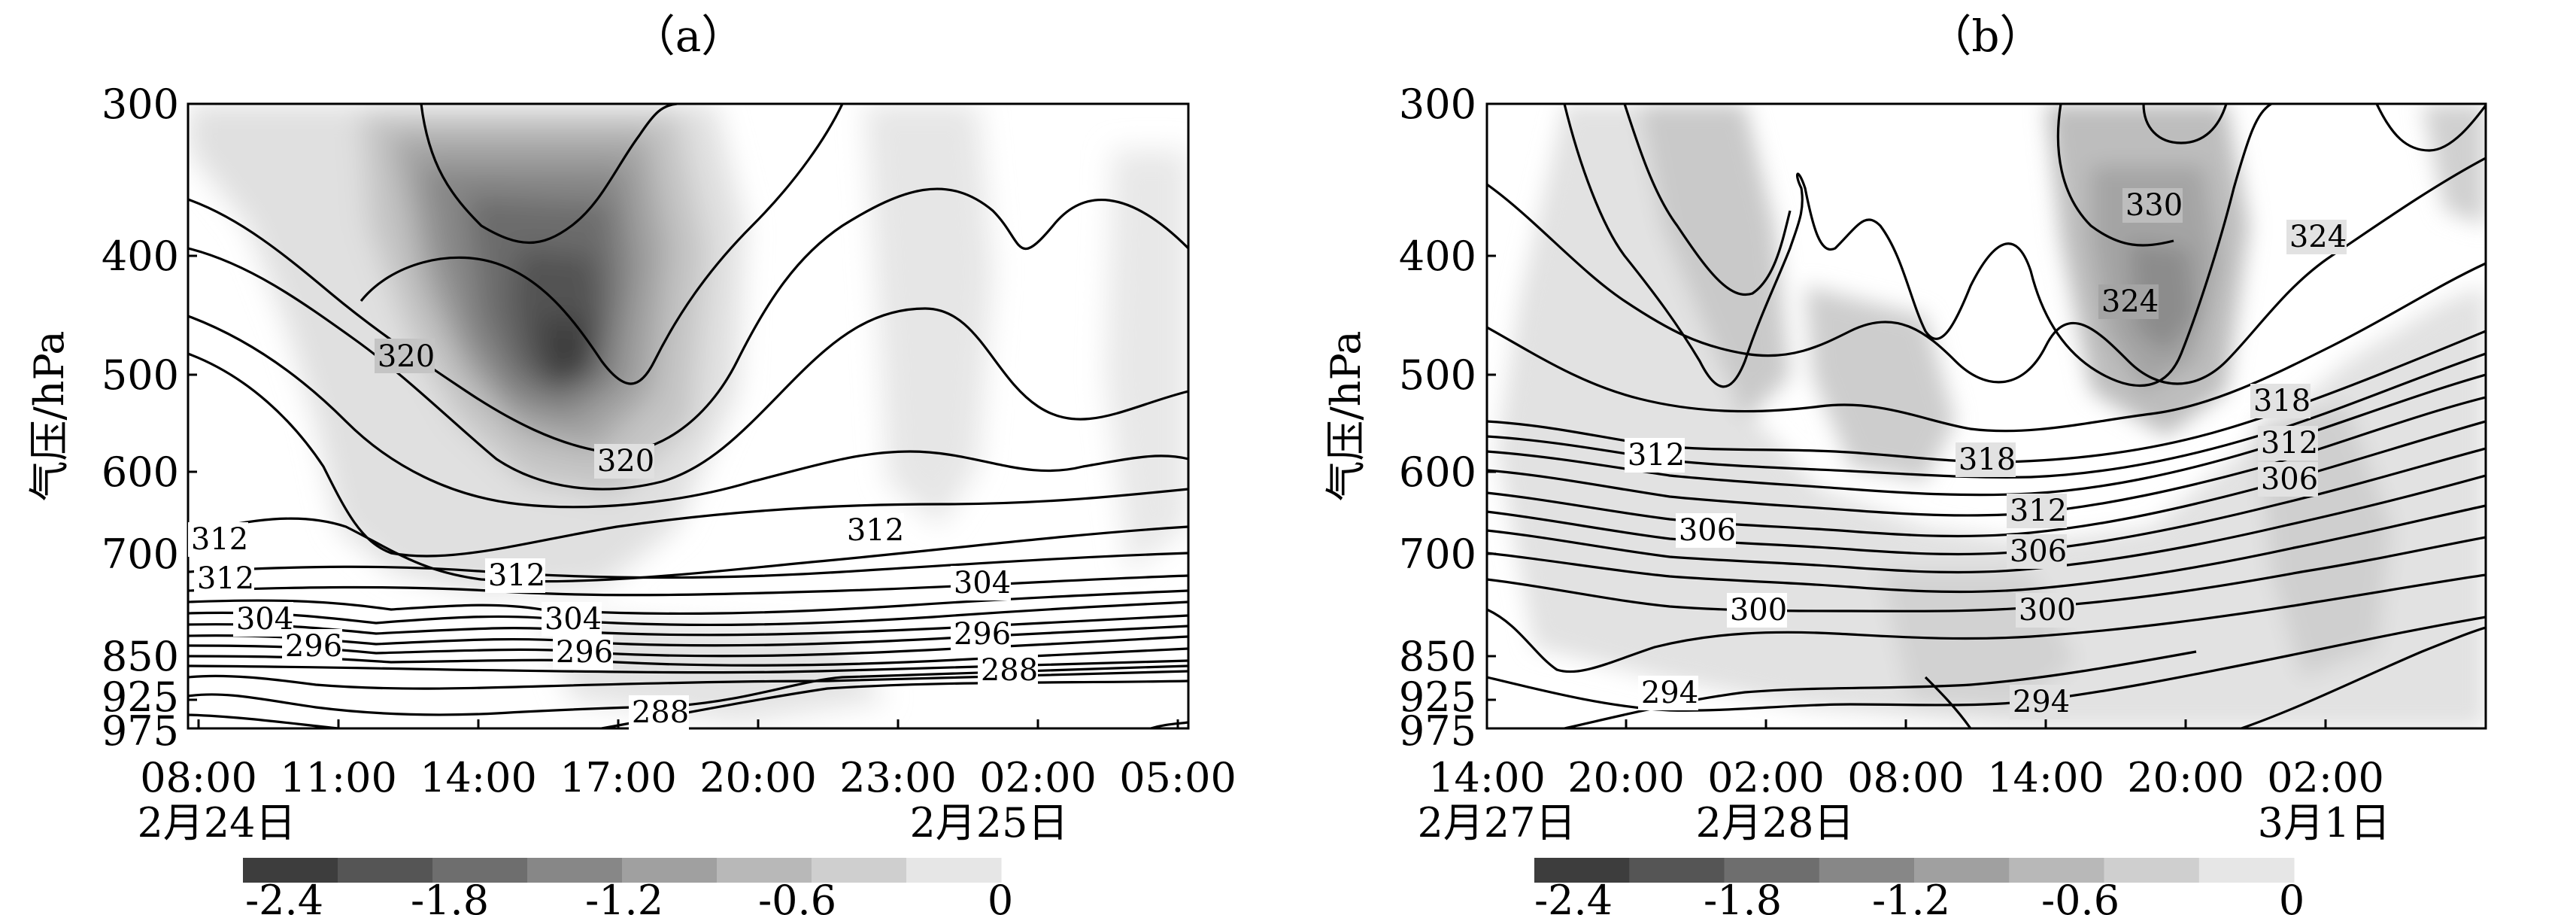 The height and width of the screenshot is (915, 2576). Describe the element at coordinates (2324, 823) in the screenshot. I see `date-label: 3月1日` at that location.